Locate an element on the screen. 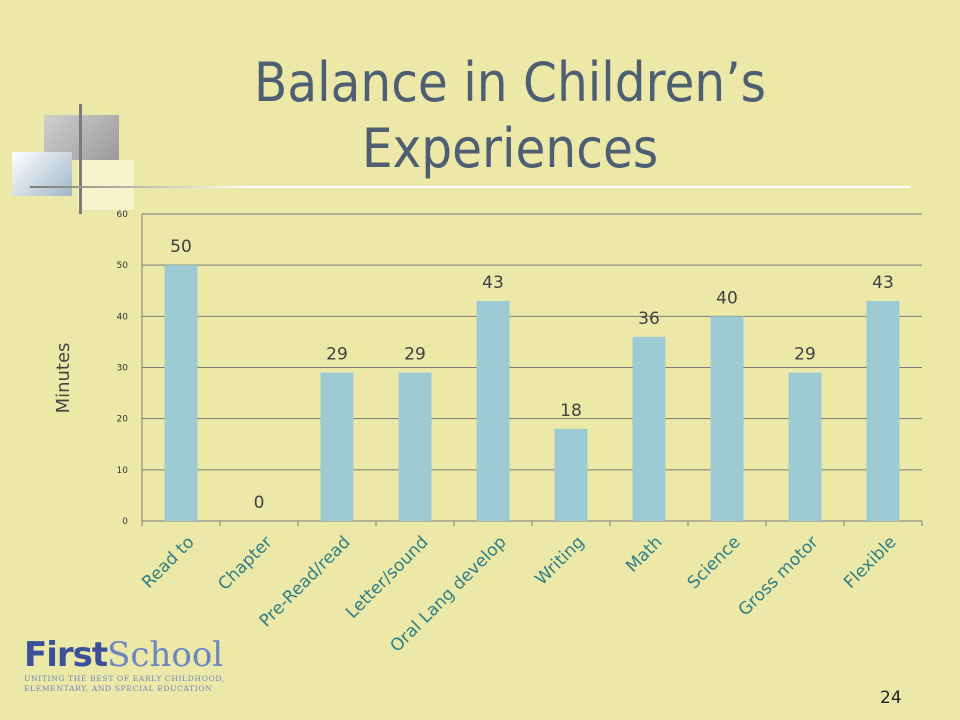 This screenshot has width=960, height=720. decorative-vertical-line is located at coordinates (80, 159).